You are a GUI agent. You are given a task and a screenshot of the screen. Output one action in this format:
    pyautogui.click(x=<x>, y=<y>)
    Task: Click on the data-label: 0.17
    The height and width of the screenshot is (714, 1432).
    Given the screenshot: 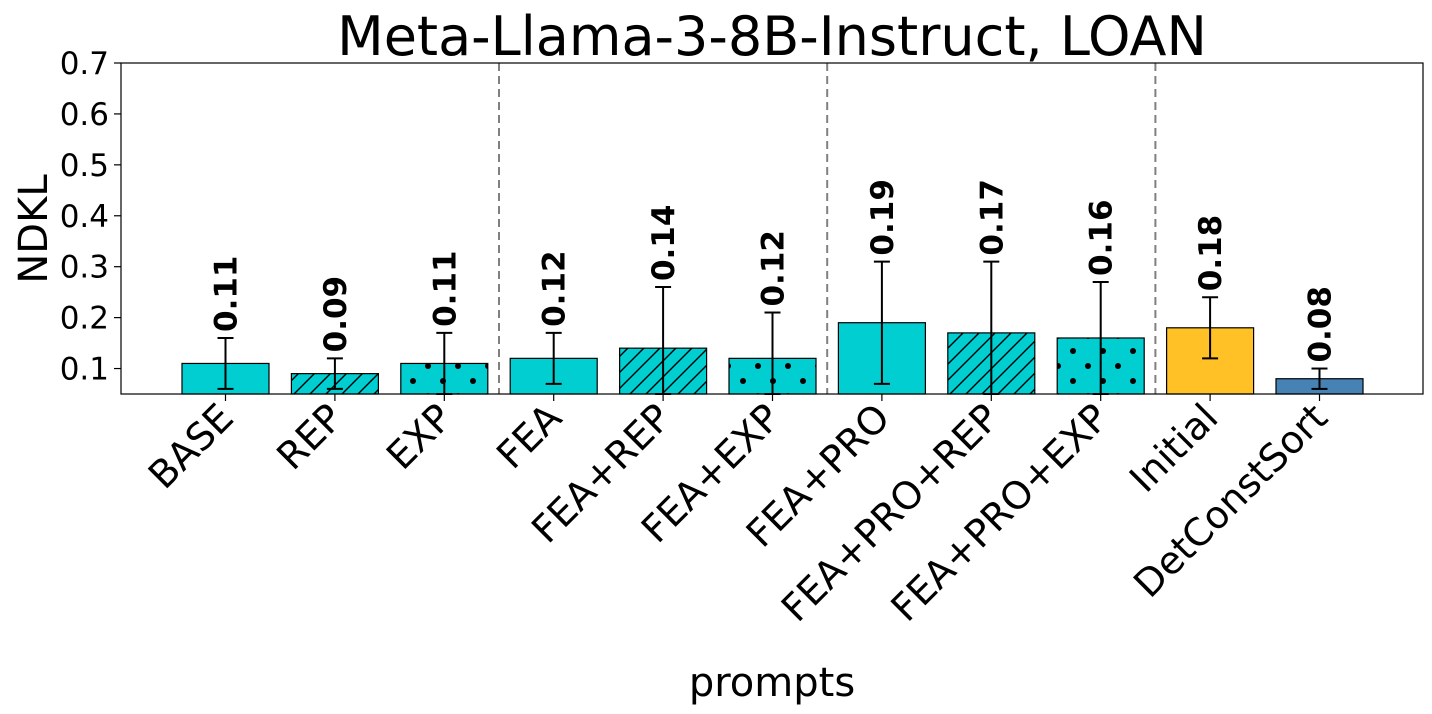 What is the action you would take?
    pyautogui.click(x=992, y=217)
    